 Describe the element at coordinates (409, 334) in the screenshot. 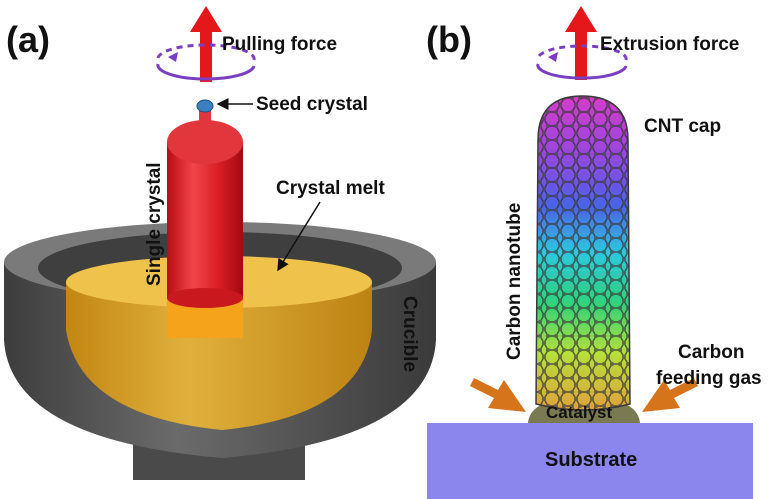

I see `crucible-label: Crucible` at that location.